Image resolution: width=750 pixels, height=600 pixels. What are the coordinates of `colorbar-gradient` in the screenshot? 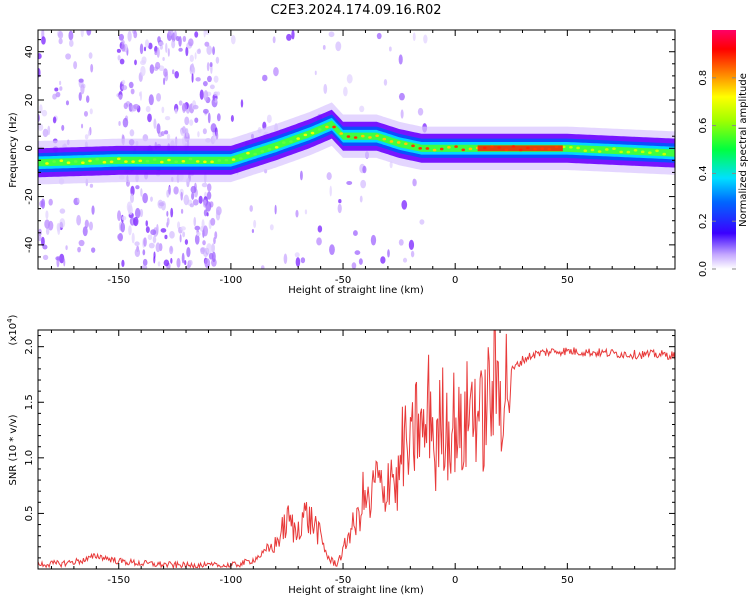 It's located at (724, 149).